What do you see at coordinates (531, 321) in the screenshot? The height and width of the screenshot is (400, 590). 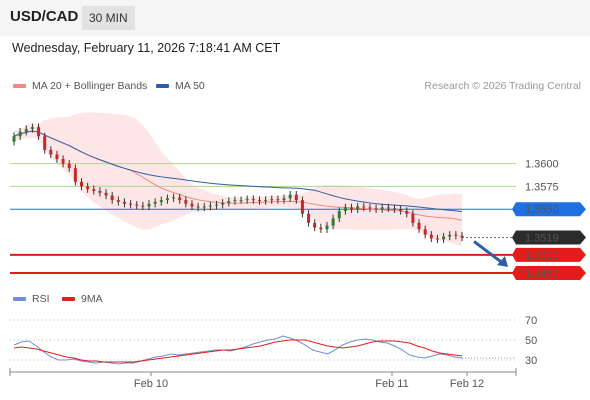 I see `rsi-tick-70: 70` at bounding box center [531, 321].